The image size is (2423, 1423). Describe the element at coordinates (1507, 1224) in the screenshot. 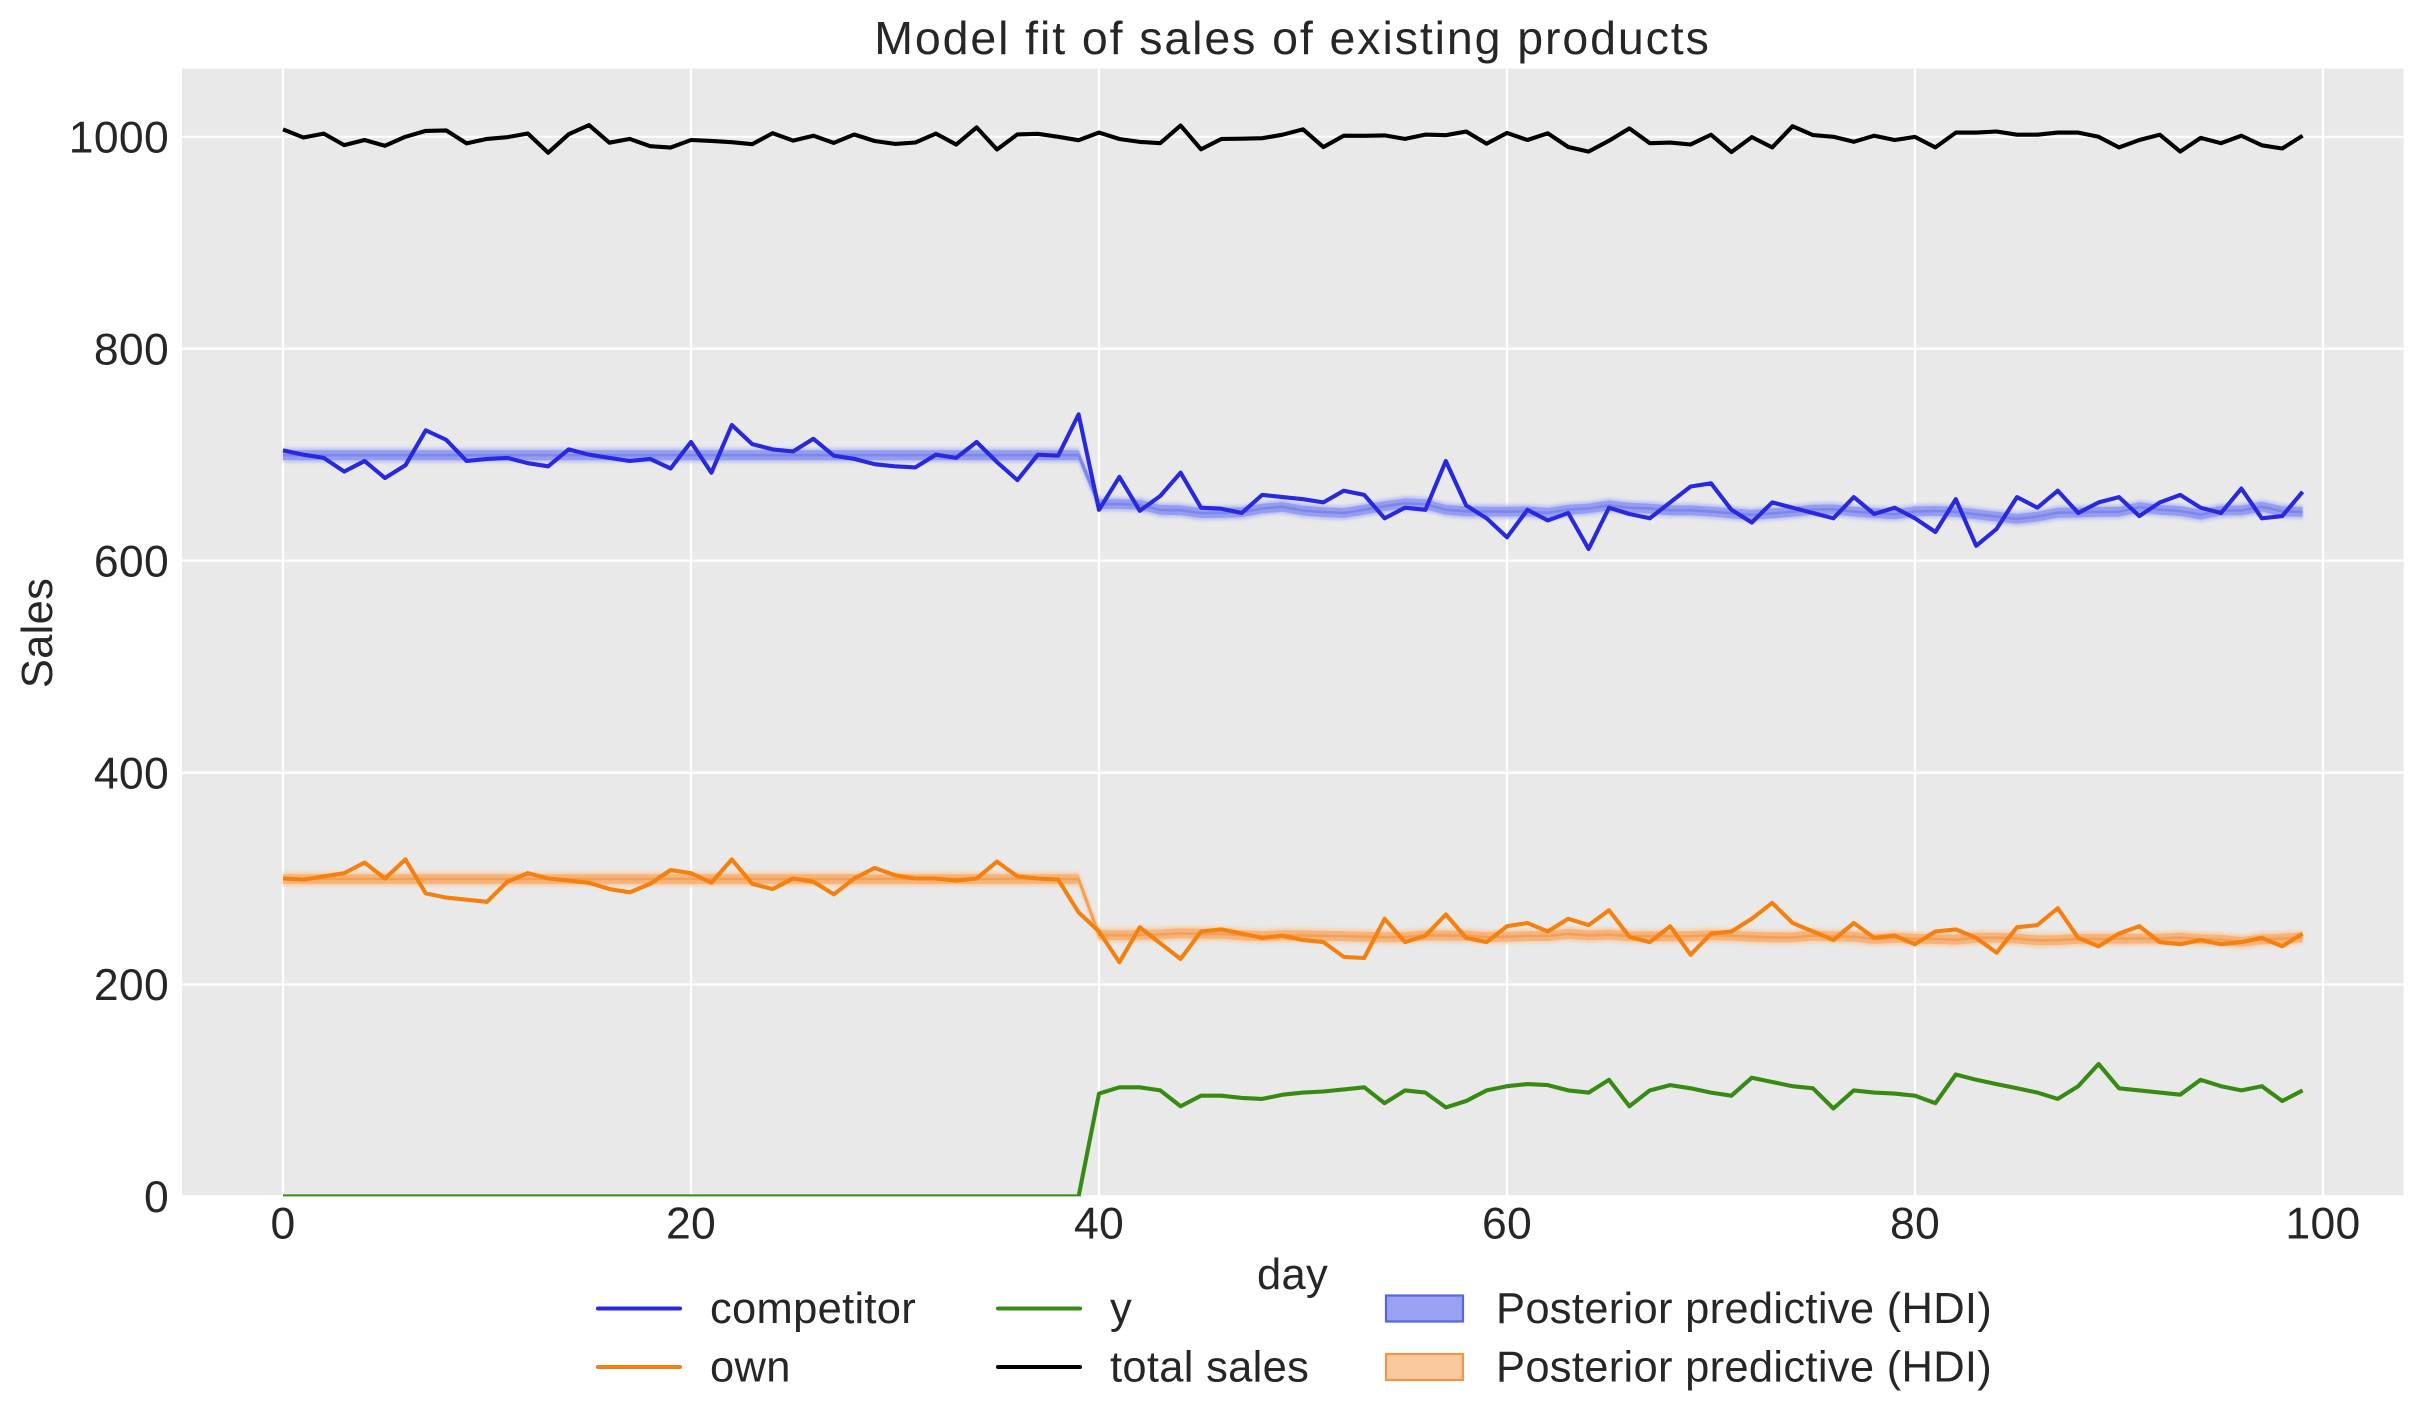

I see `svg-text: 60` at that location.